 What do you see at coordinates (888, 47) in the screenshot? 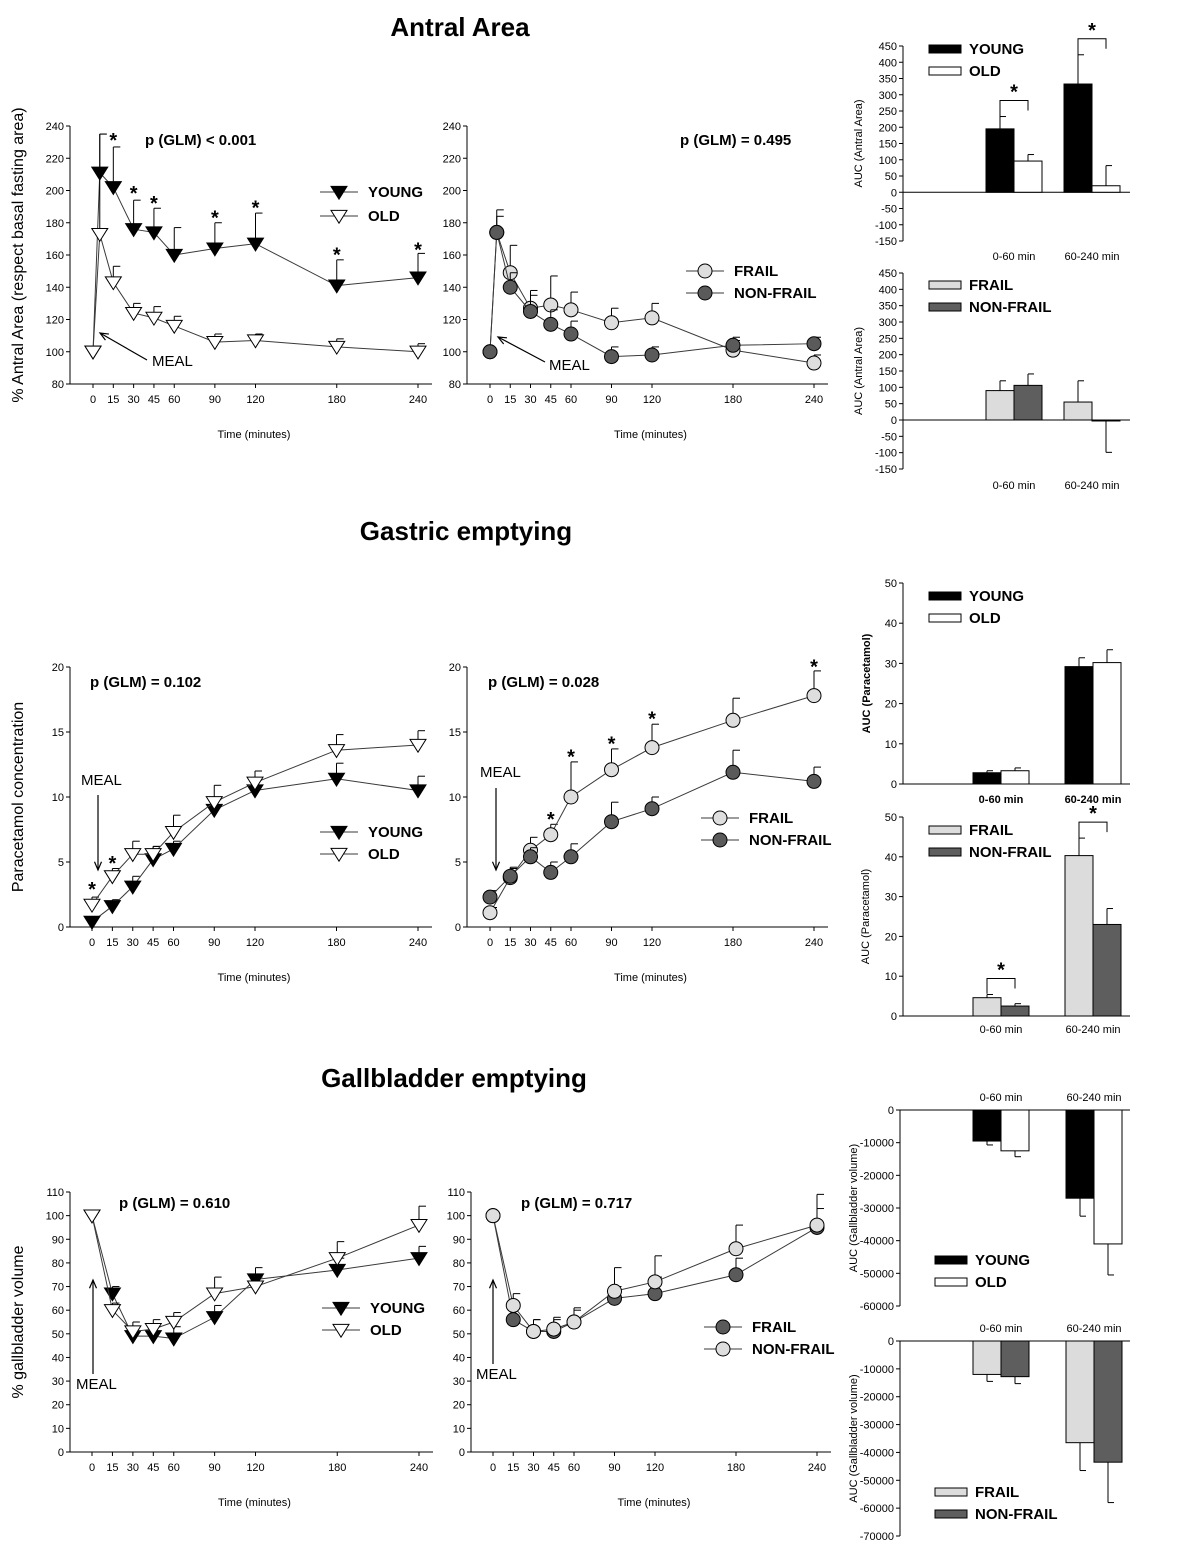
I see `y-tick-label: 450` at bounding box center [888, 47].